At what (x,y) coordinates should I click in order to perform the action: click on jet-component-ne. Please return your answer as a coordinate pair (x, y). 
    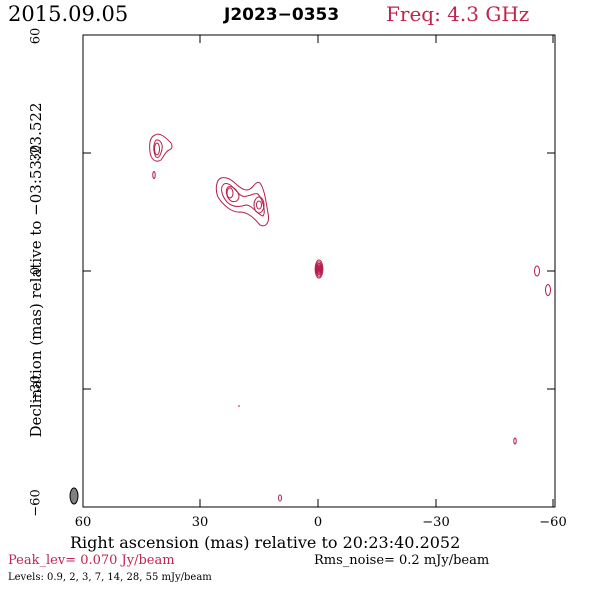
    Looking at the image, I should click on (161, 156).